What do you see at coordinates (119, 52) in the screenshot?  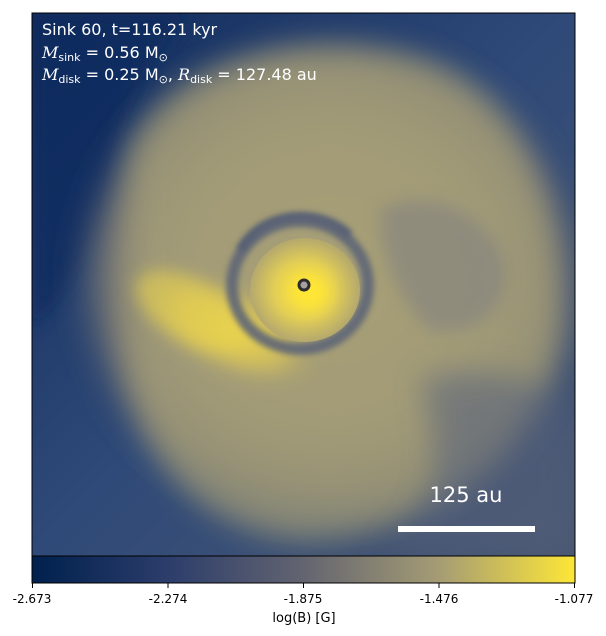 I see `sink-mass-value: = 0.56 M` at bounding box center [119, 52].